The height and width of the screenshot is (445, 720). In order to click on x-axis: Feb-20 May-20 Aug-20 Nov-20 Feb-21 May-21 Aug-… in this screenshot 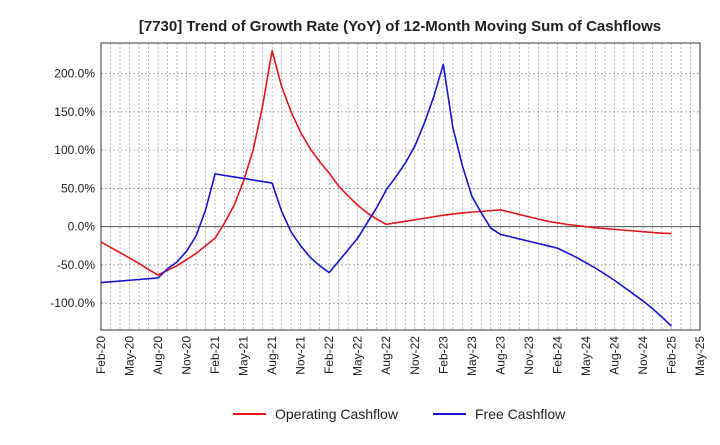, I will do `click(400, 356)`.